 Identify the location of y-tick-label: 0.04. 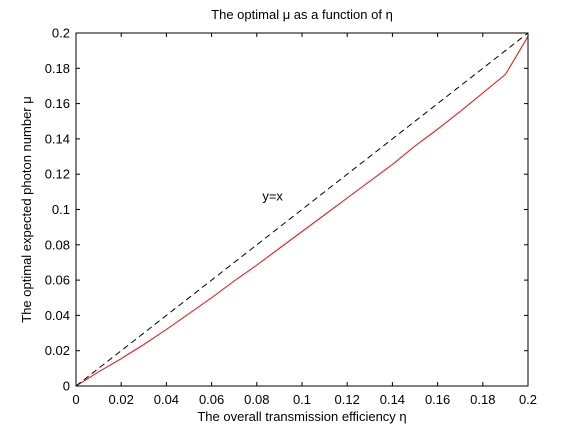
(57, 315).